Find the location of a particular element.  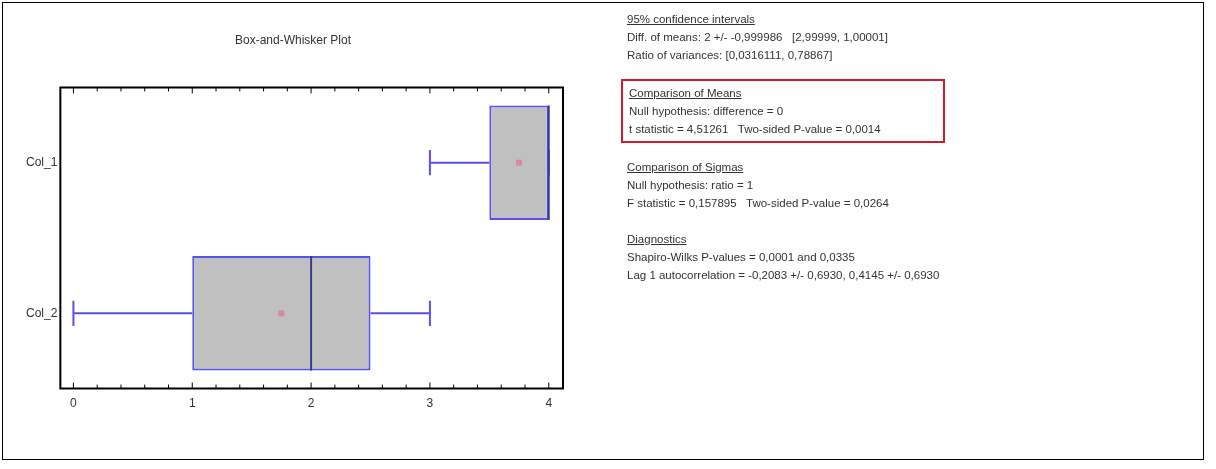

text: Comparison of Means Null hypothesis: difference = 0 t statistic = 4,51261 Two-sided P-value = 0,0014 is located at coordinates (755, 111).